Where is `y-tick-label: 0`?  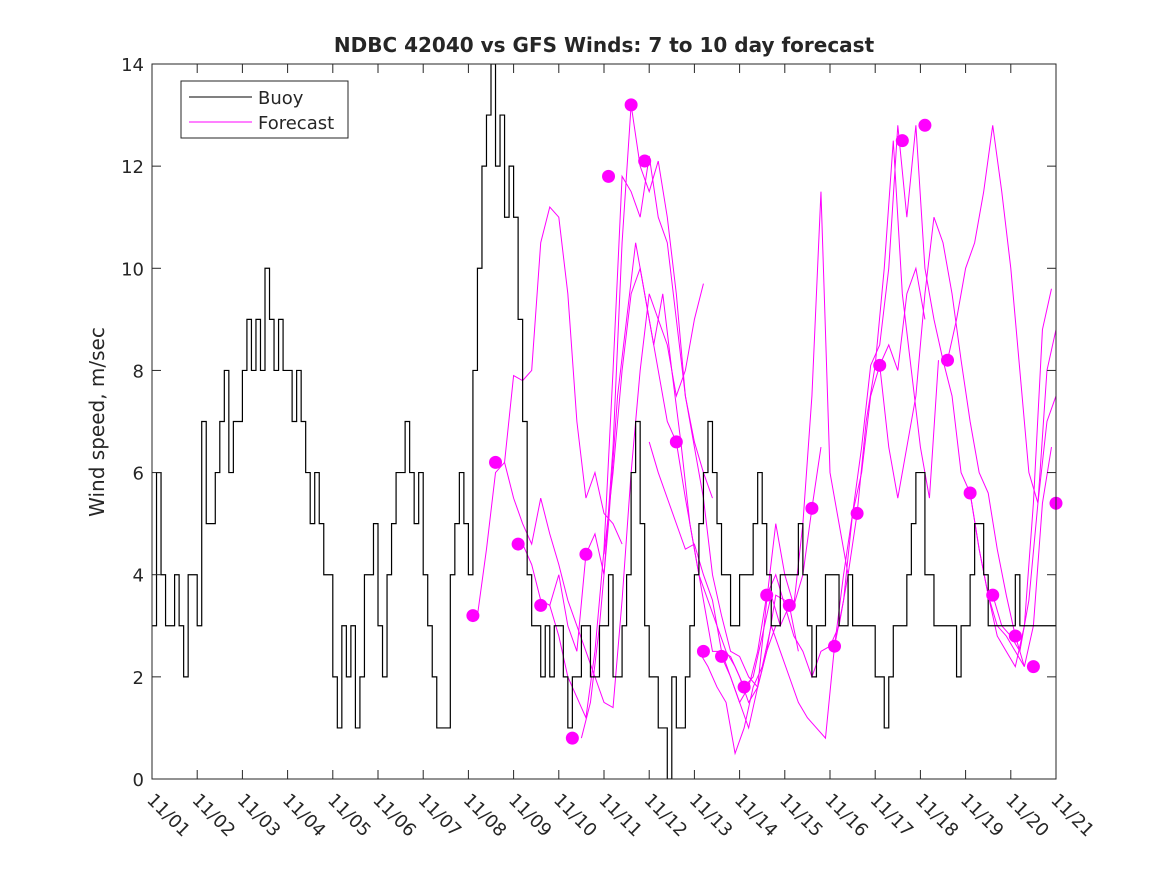 y-tick-label: 0 is located at coordinates (138, 780).